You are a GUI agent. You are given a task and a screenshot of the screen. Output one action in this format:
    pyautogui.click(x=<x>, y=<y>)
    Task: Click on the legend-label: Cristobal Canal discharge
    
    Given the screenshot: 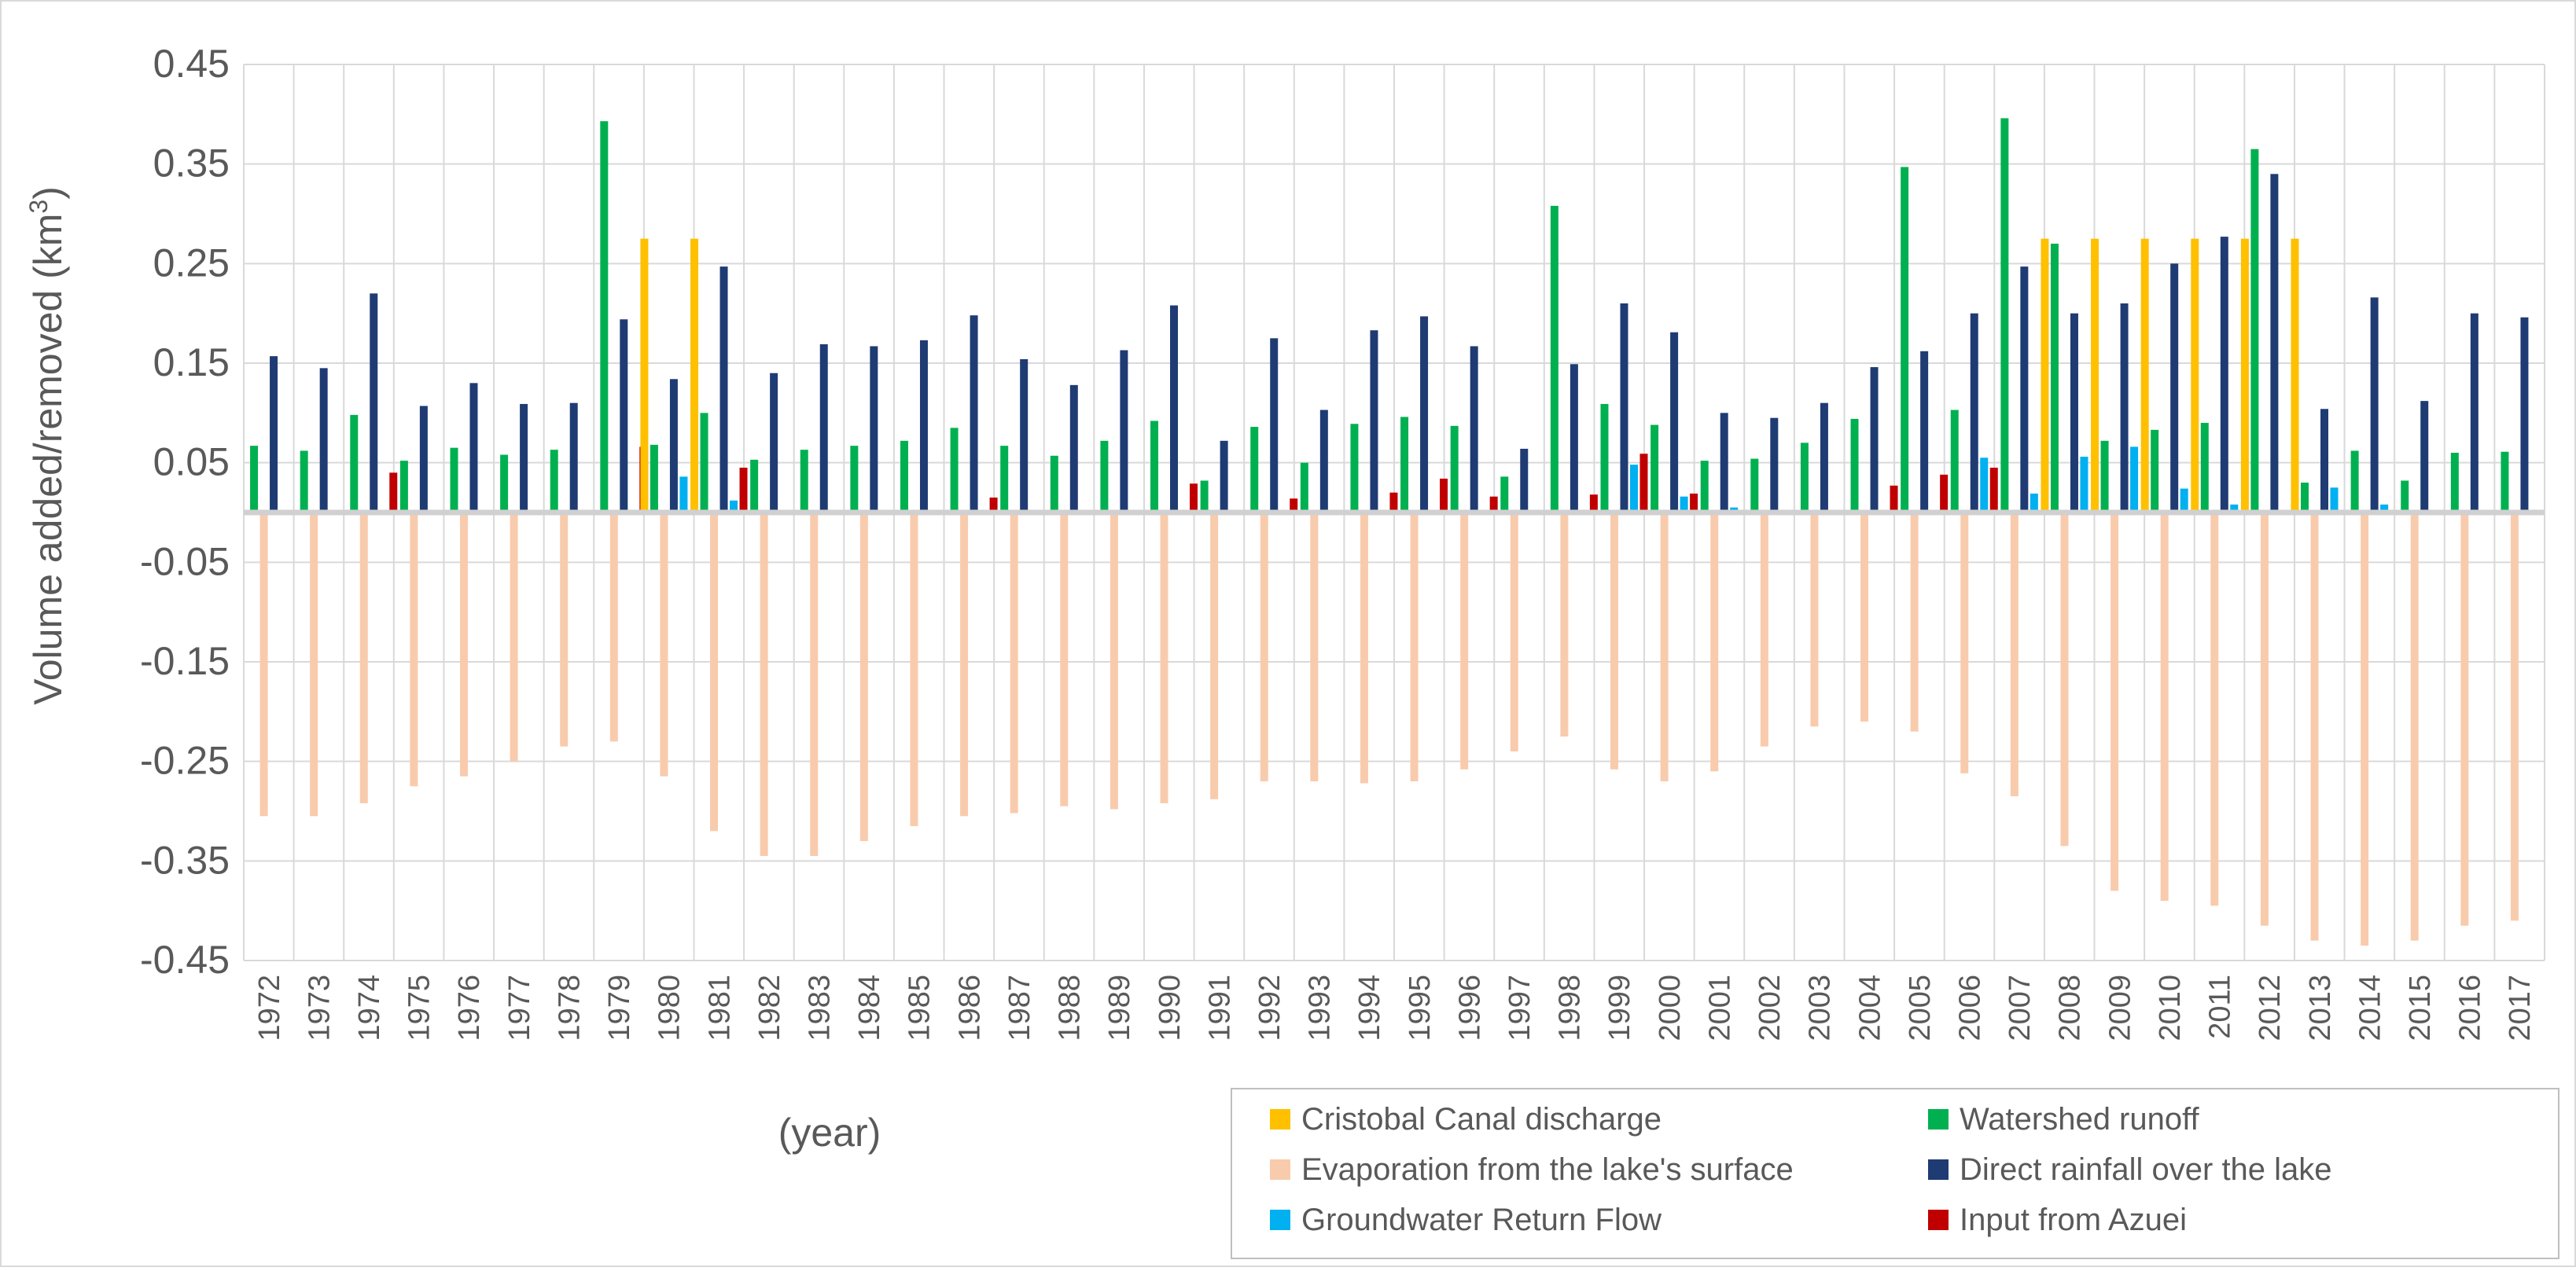 What is the action you would take?
    pyautogui.click(x=1481, y=1119)
    